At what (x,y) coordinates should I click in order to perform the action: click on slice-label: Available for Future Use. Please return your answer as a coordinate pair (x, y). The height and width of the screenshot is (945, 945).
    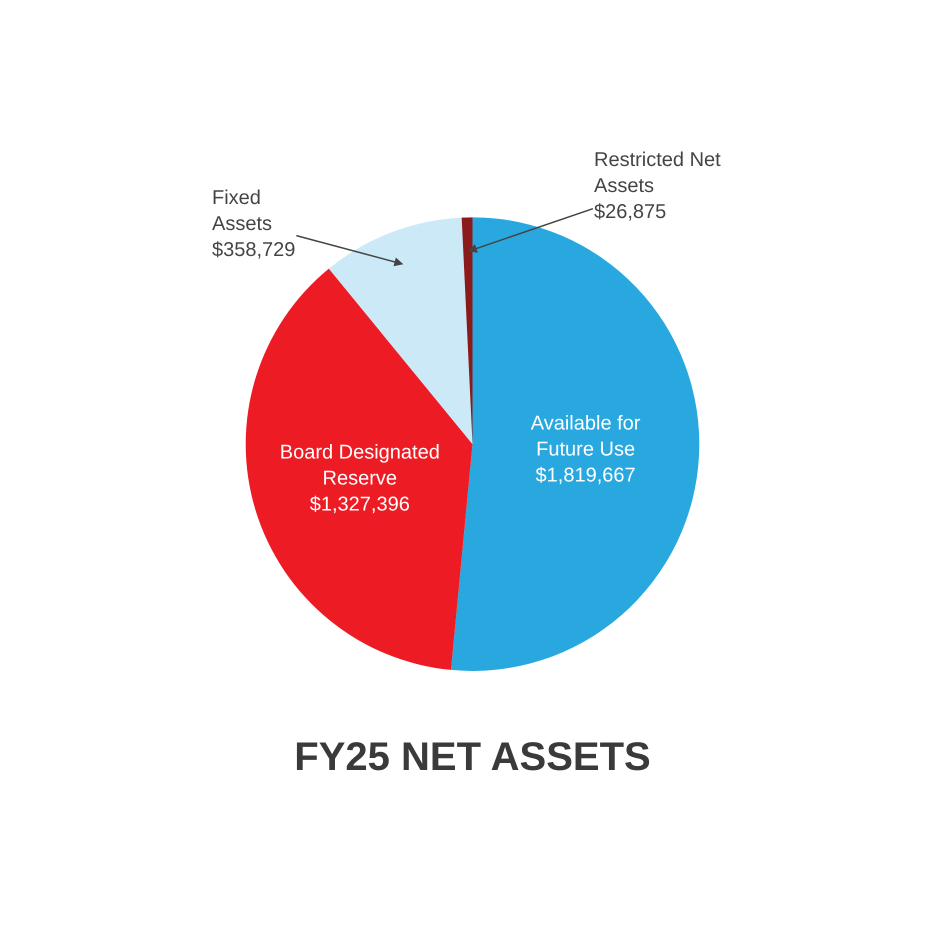
    Looking at the image, I should click on (585, 436).